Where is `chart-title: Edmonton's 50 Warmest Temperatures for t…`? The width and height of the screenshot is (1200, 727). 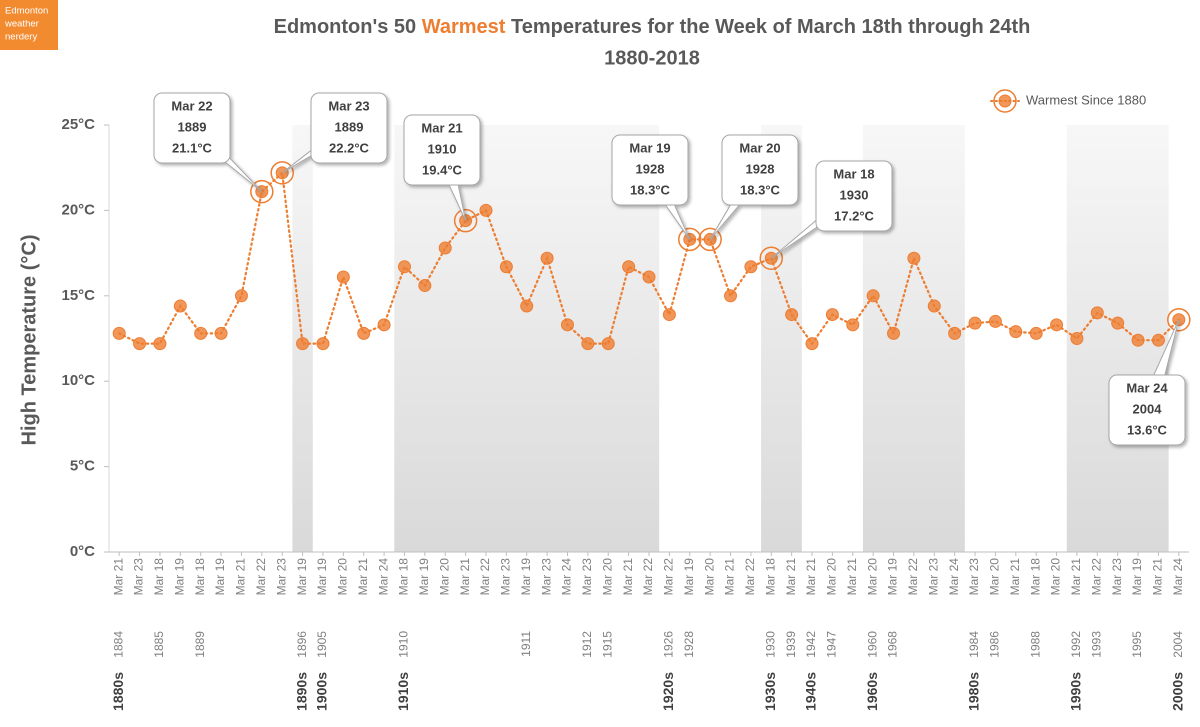
chart-title: Edmonton's 50 Warmest Temperatures for t… is located at coordinates (652, 27).